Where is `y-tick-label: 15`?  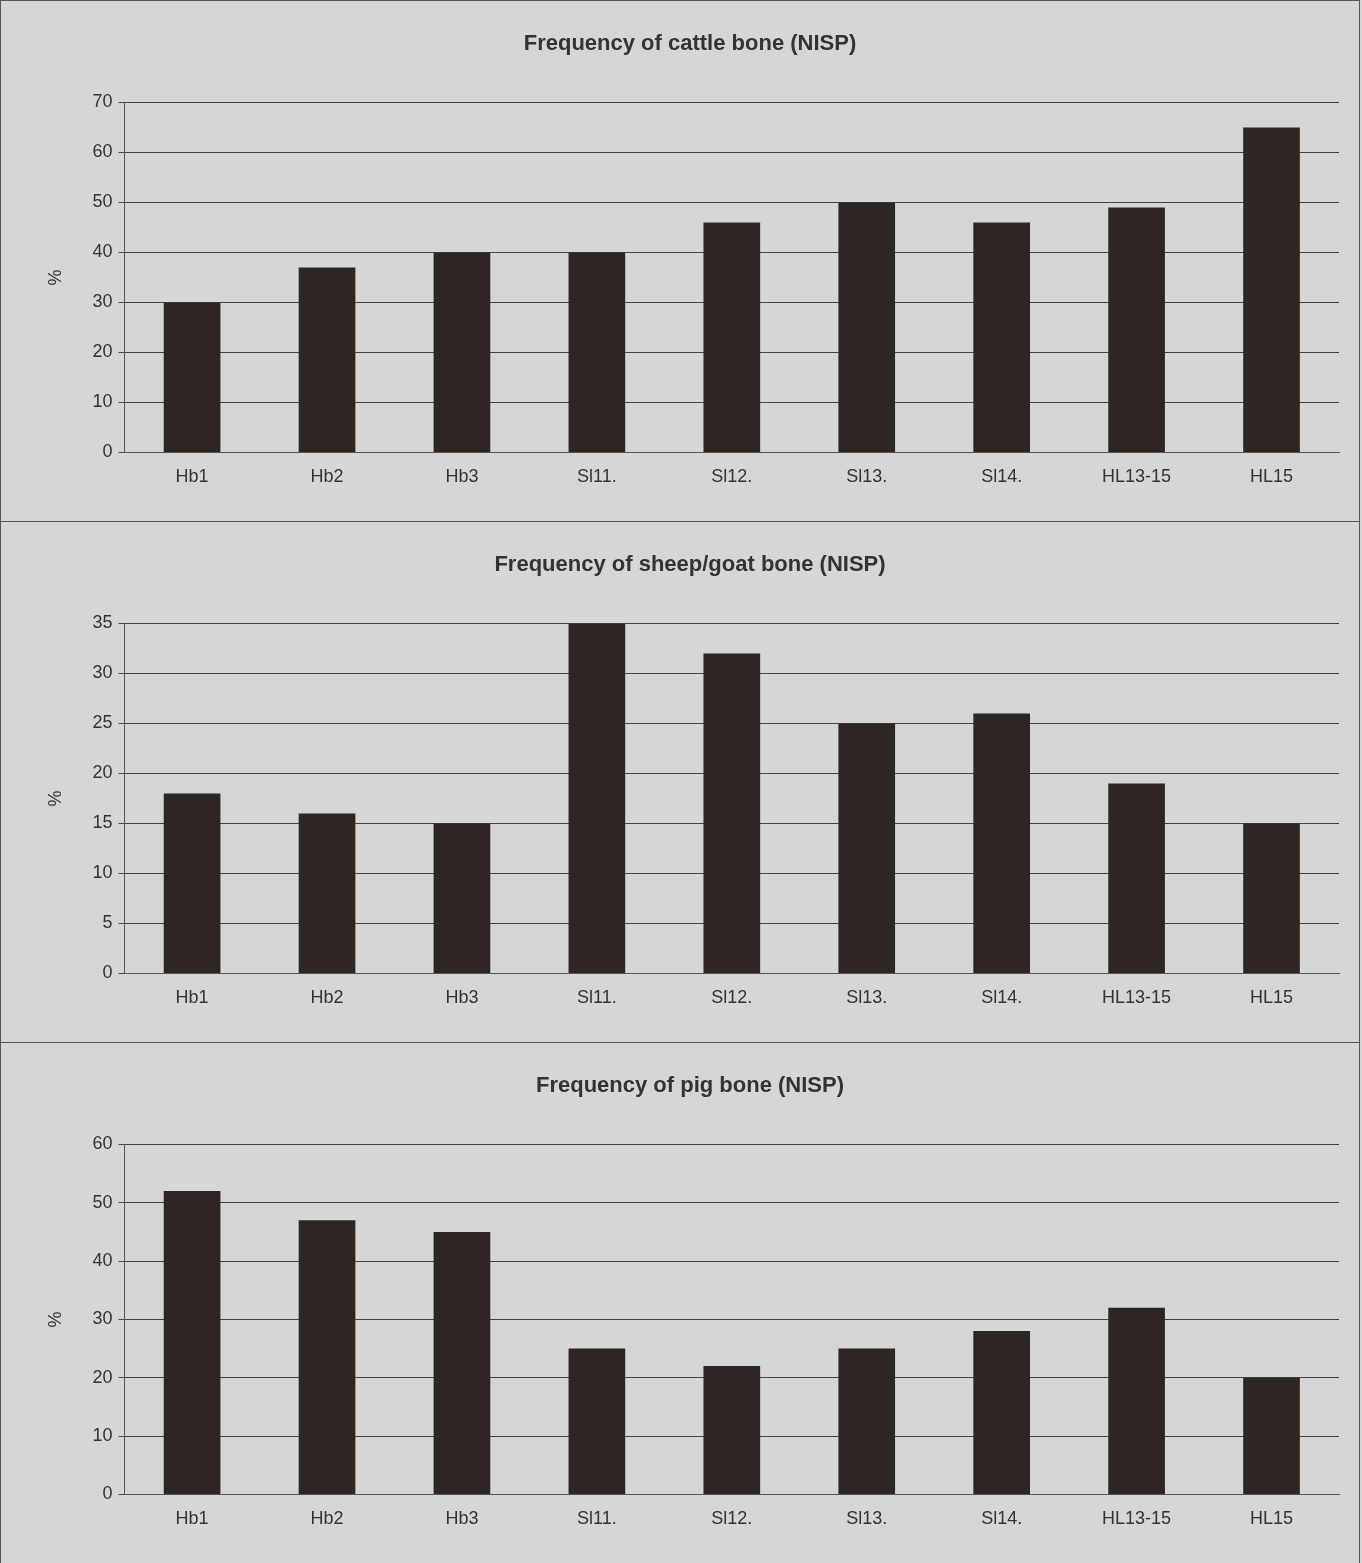
y-tick-label: 15 is located at coordinates (102, 822).